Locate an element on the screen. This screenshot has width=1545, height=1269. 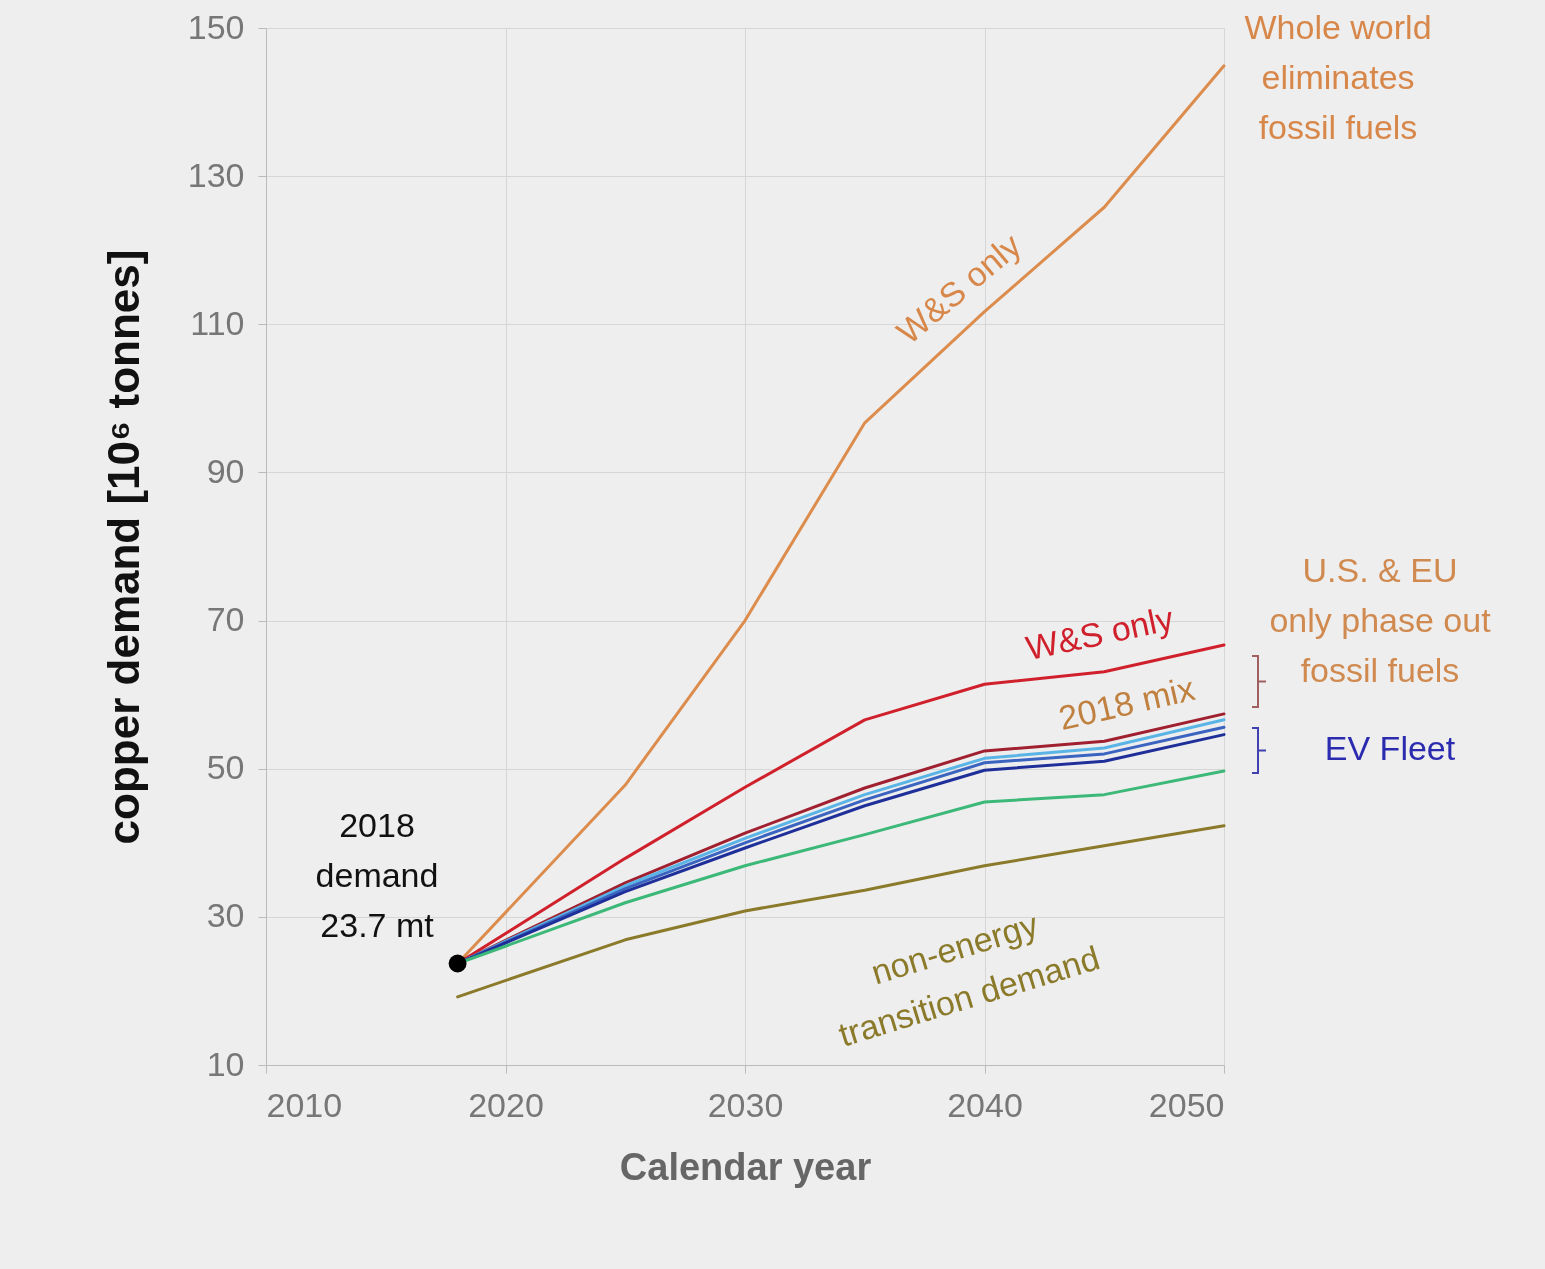
y-tick-label: 110 is located at coordinates (217, 322).